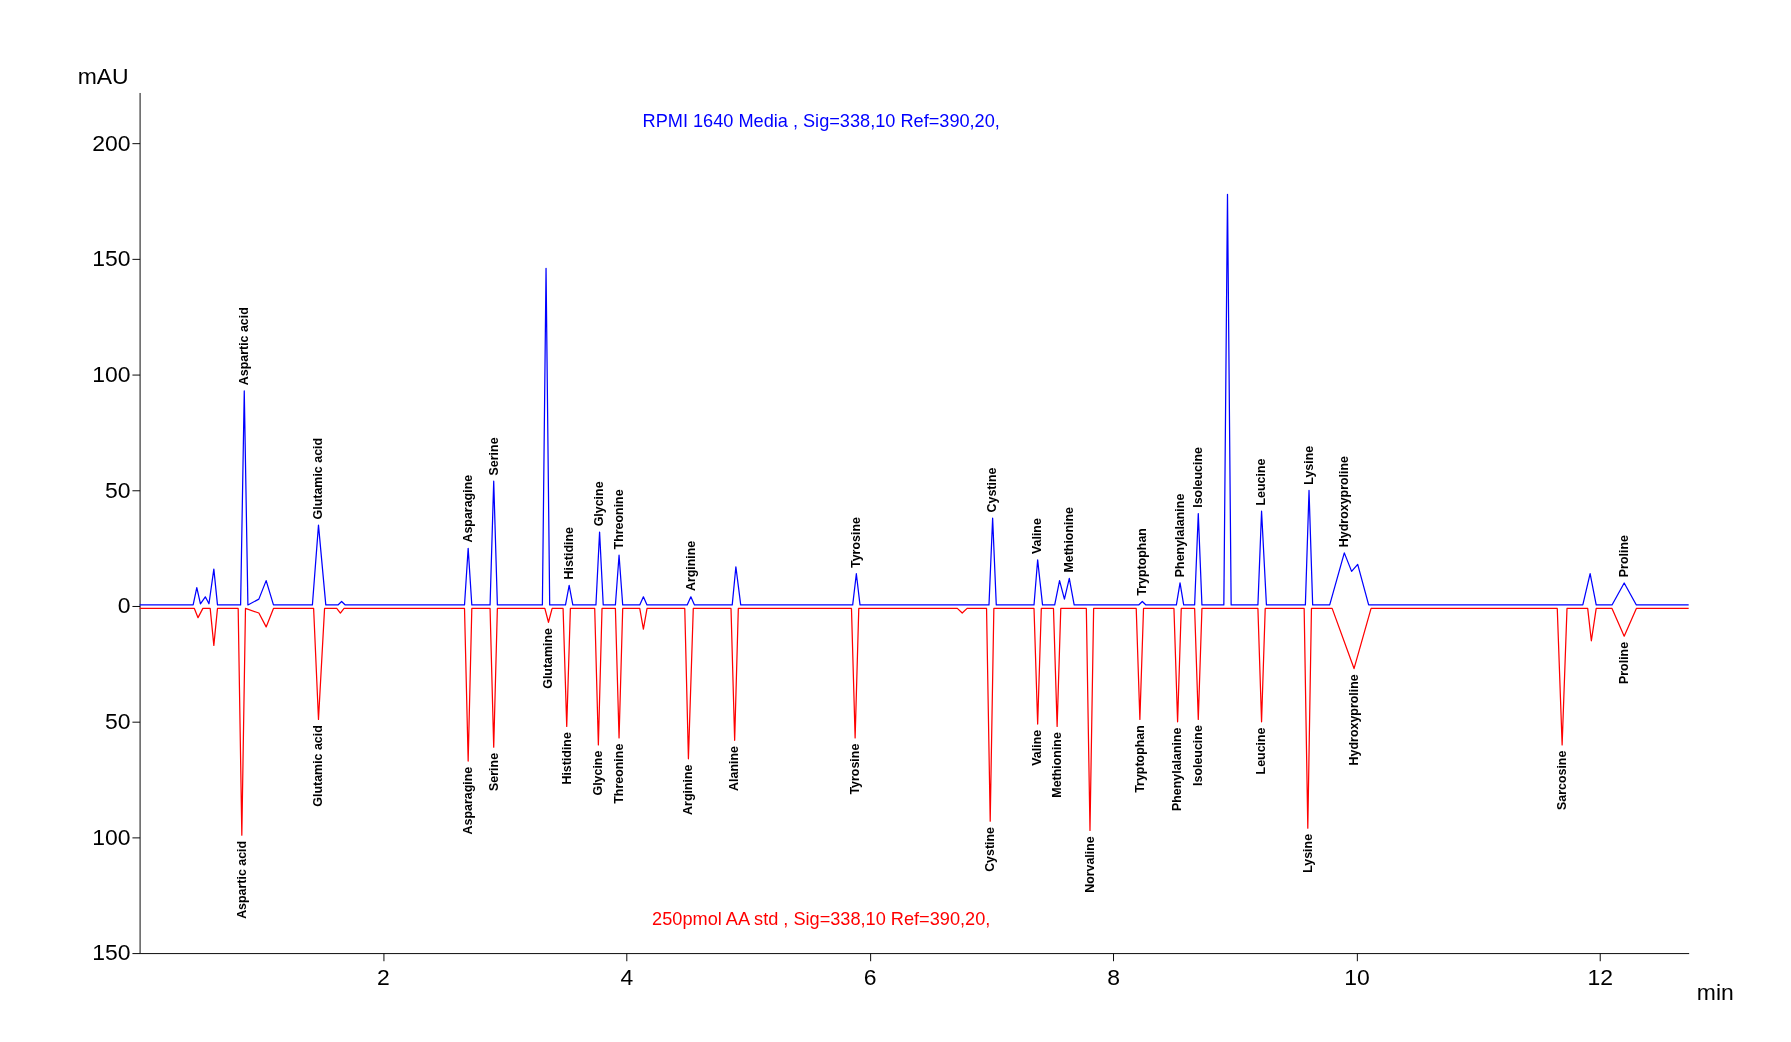 This screenshot has height=1042, width=1791. I want to click on y-tick-label: 0, so click(124, 605).